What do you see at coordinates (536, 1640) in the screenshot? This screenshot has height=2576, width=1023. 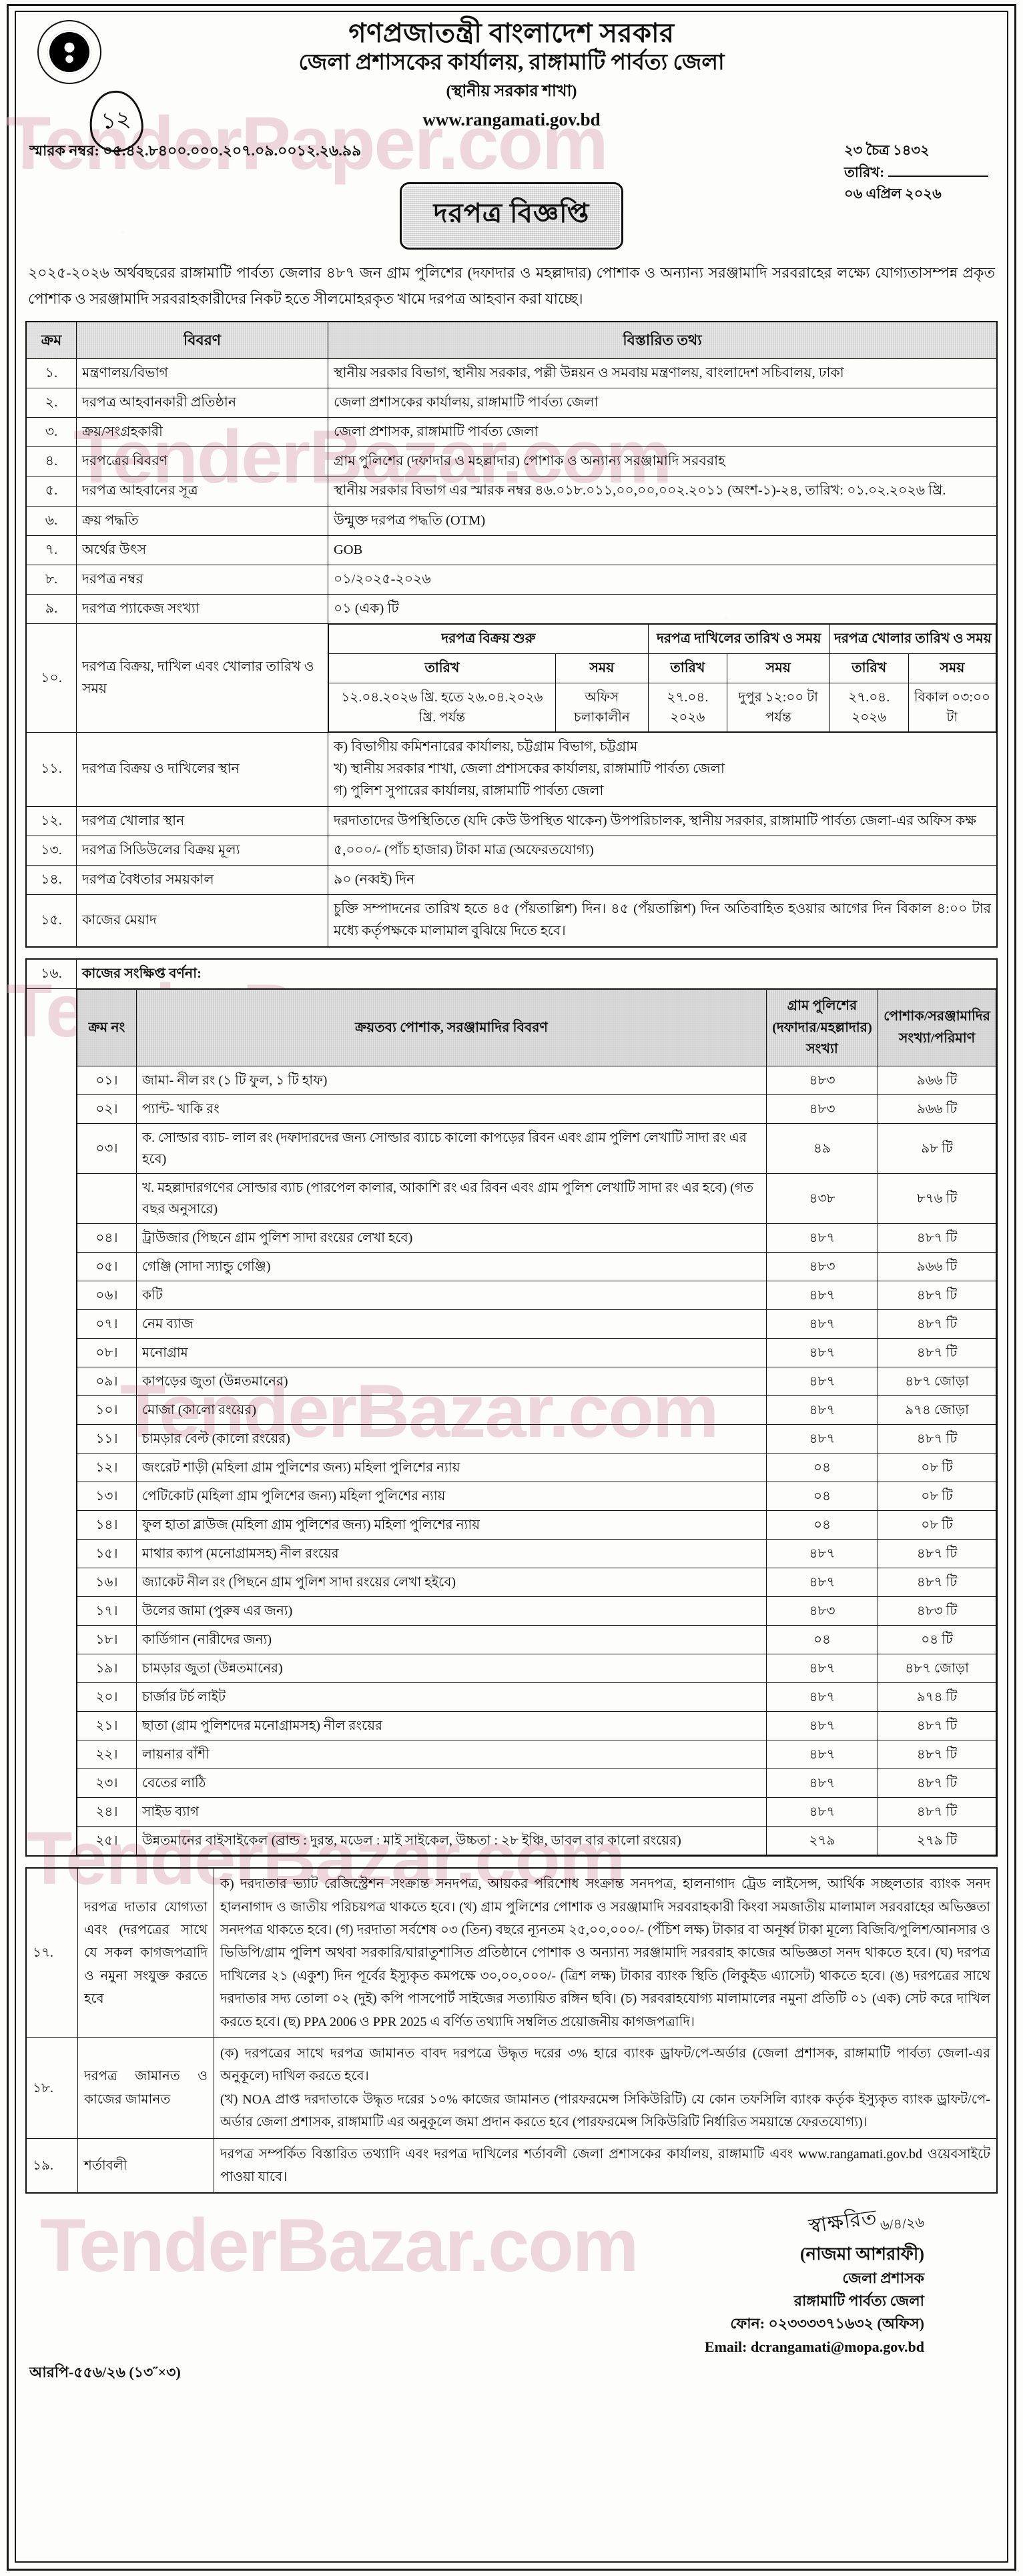 I see `item-row: ১৮। কার্ডিগান (নারীদের জন্য) ০৪ ০৪ টি` at bounding box center [536, 1640].